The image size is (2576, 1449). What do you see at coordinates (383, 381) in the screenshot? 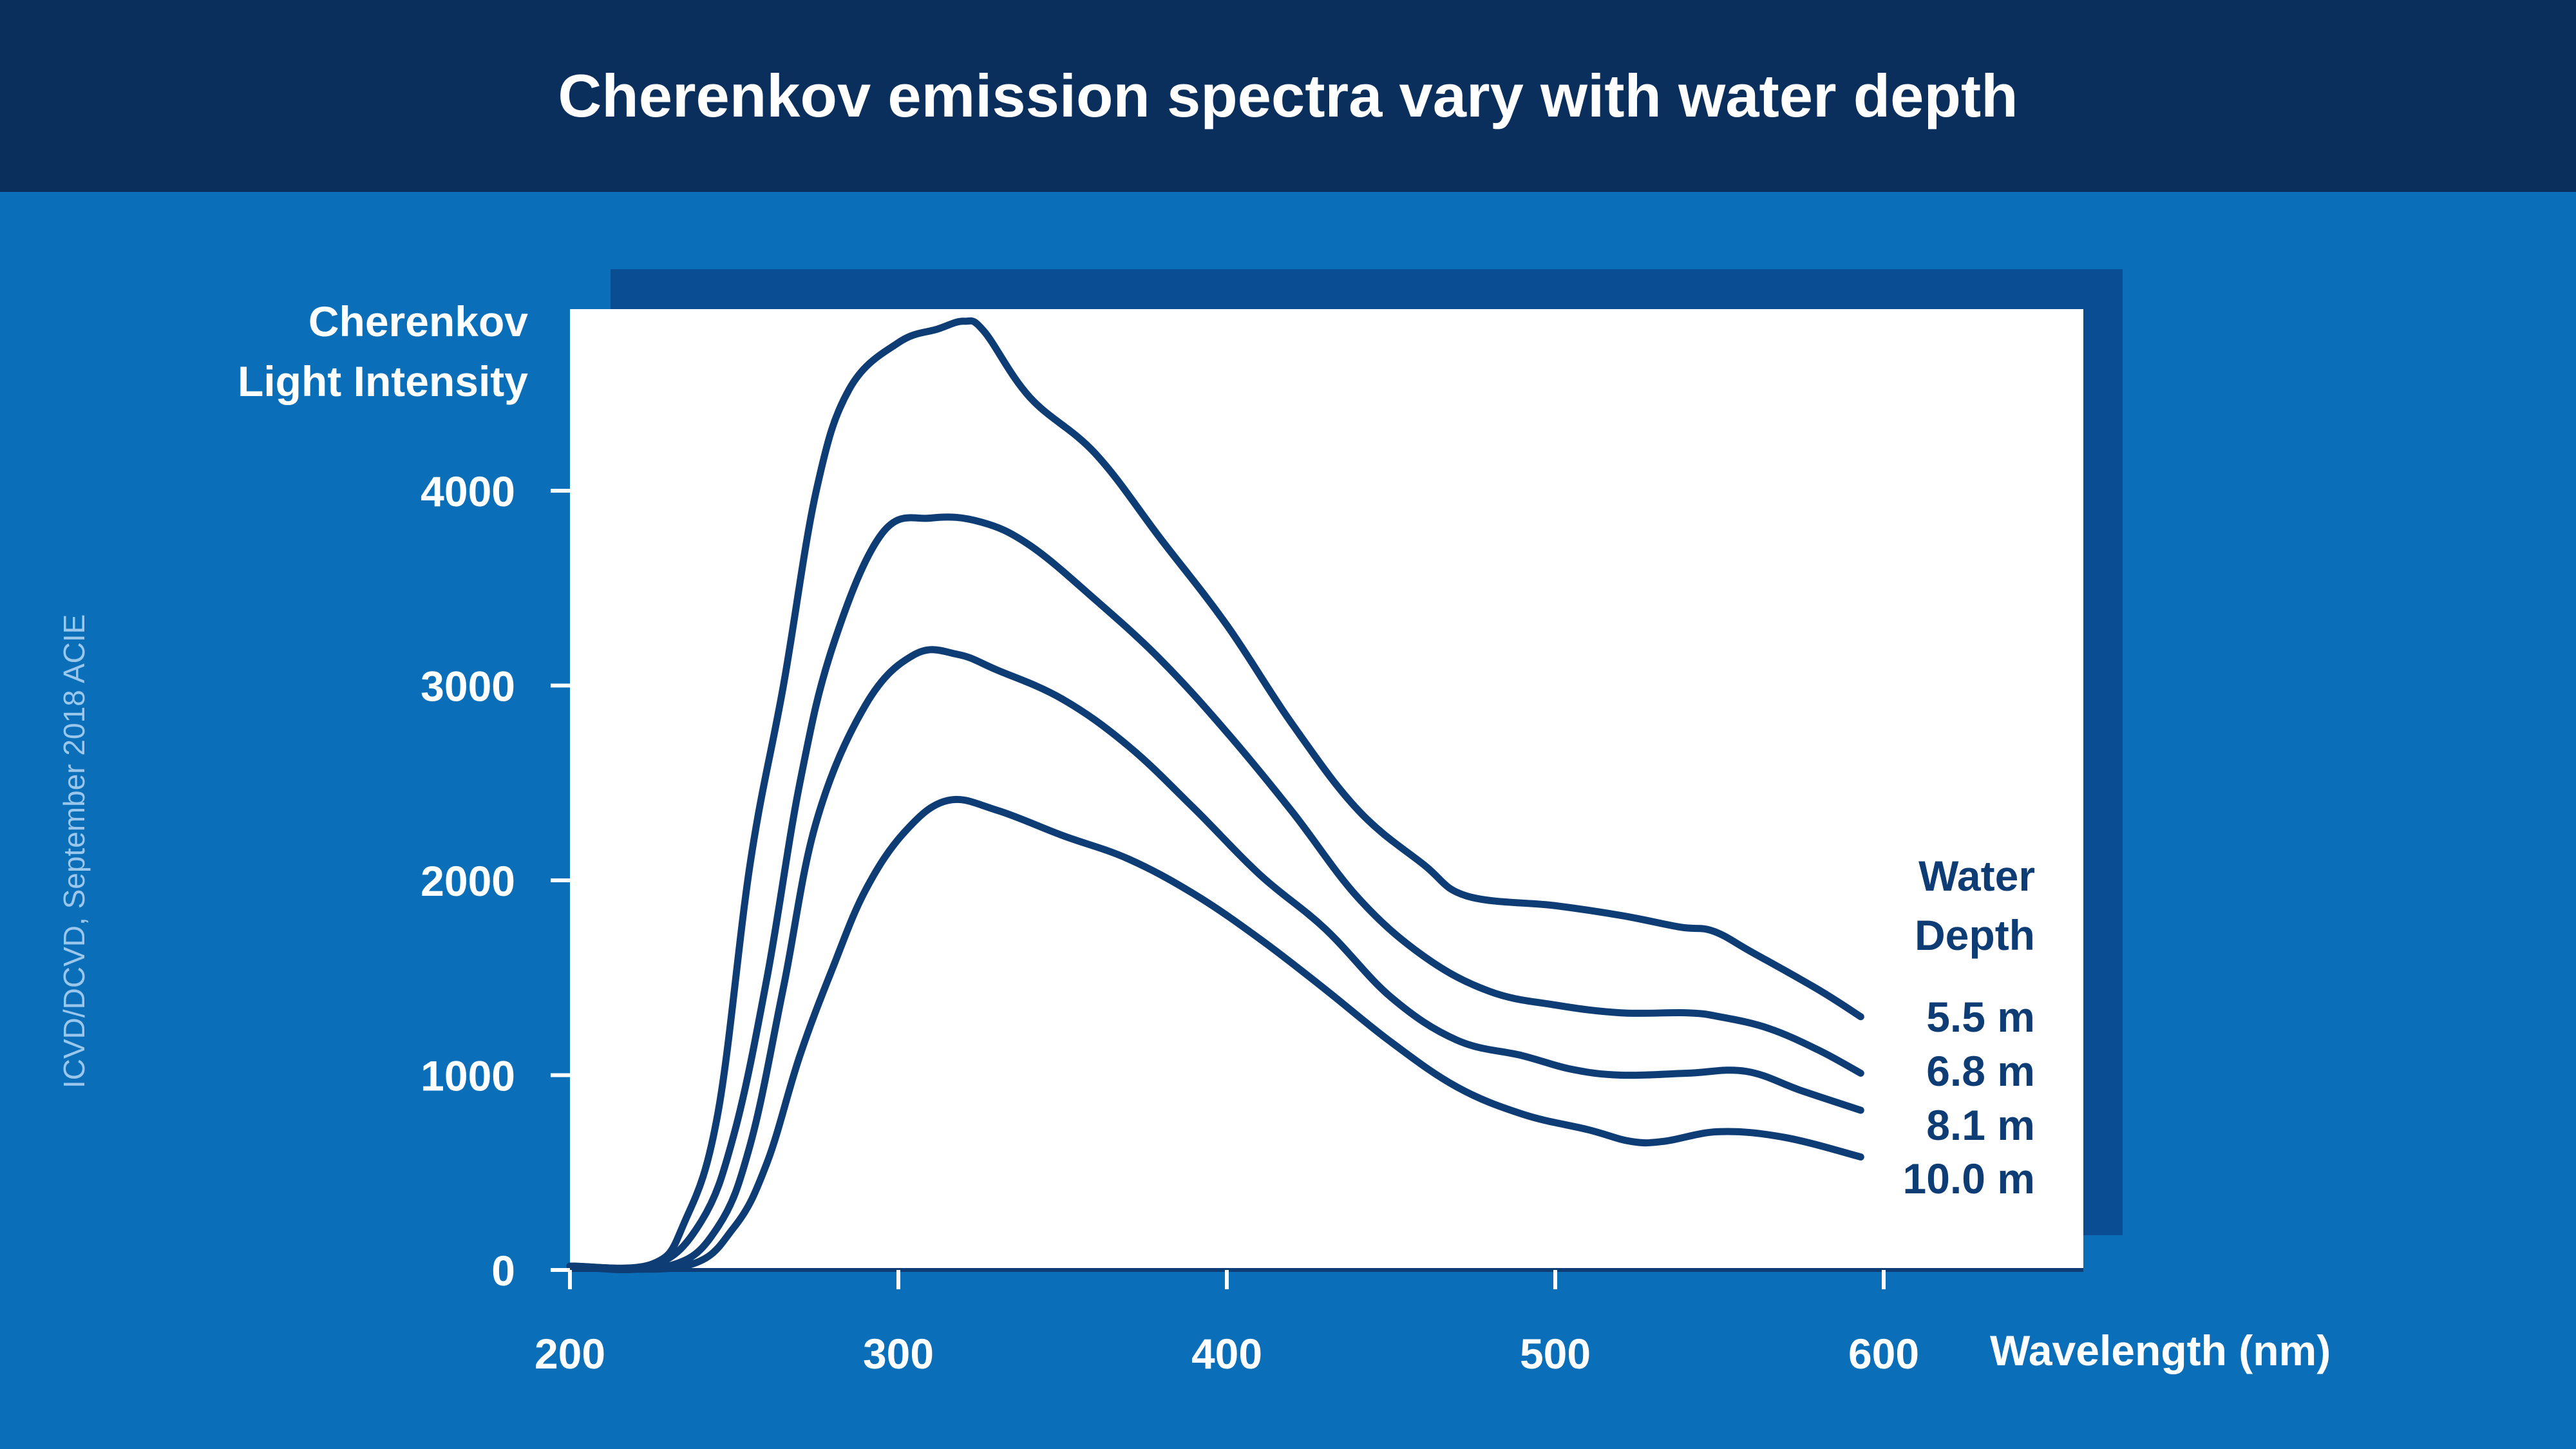
I see `y-axis-title-line-2: Light Intensity` at bounding box center [383, 381].